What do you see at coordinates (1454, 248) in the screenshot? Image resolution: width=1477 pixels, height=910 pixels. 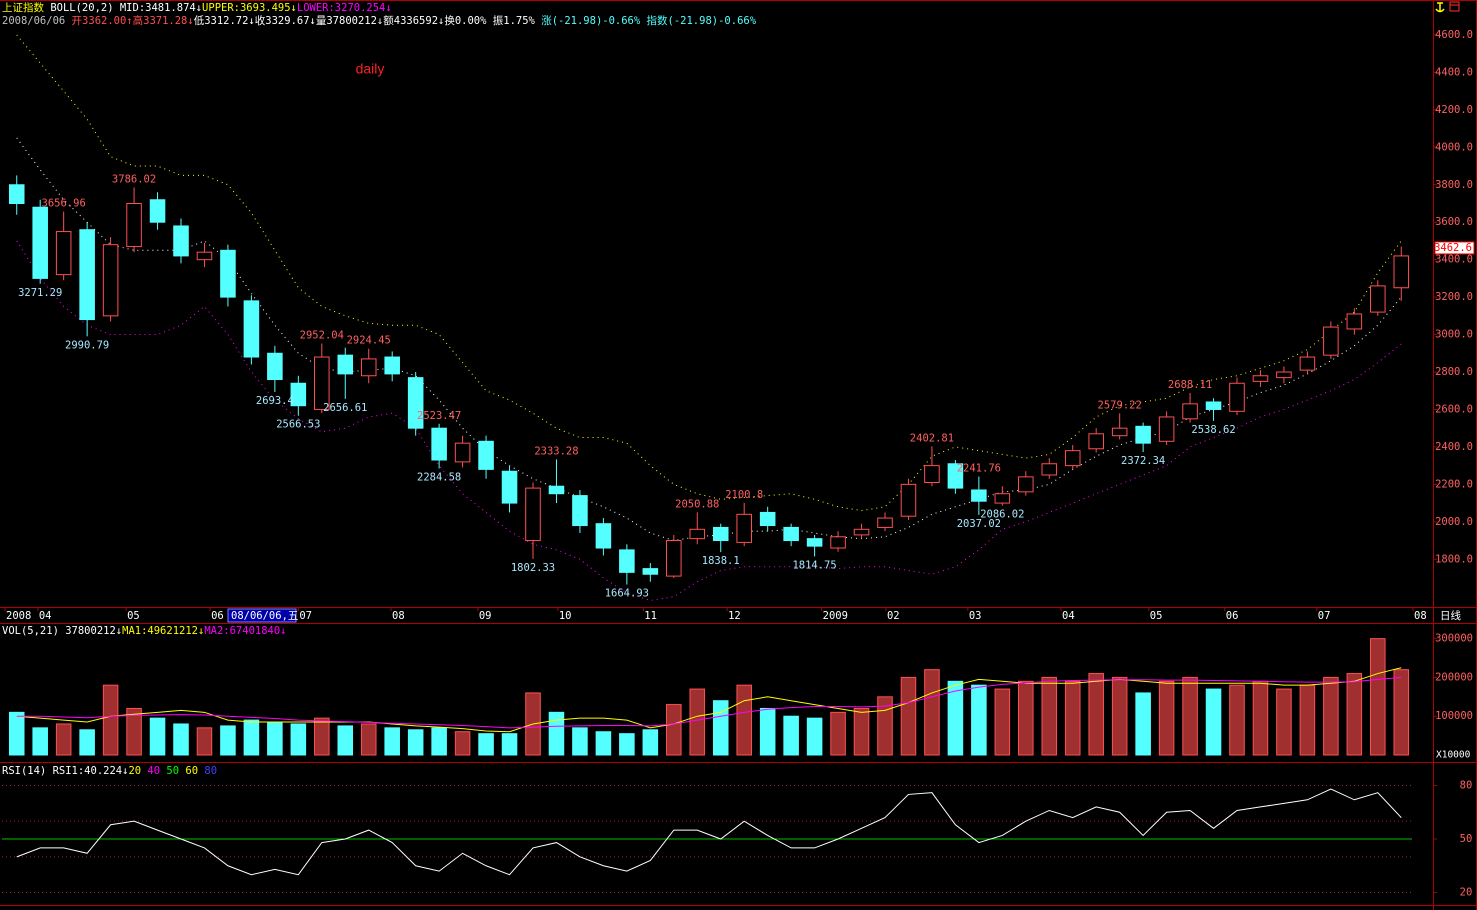 I see `price-tag` at bounding box center [1454, 248].